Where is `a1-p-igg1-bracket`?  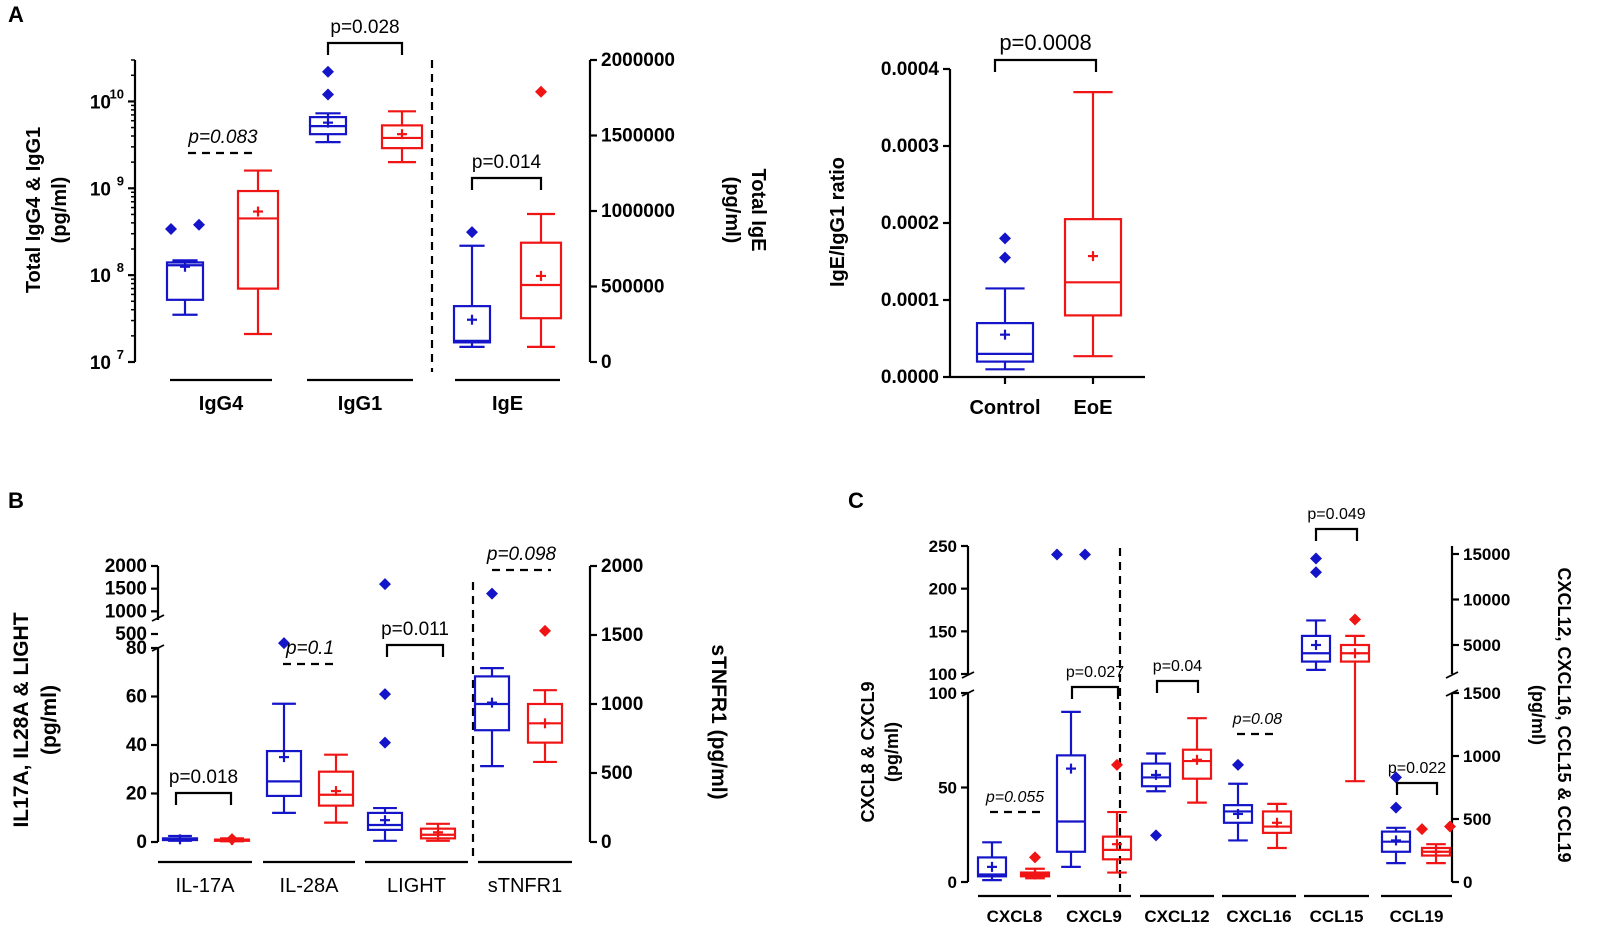
a1-p-igg1-bracket is located at coordinates (365, 48).